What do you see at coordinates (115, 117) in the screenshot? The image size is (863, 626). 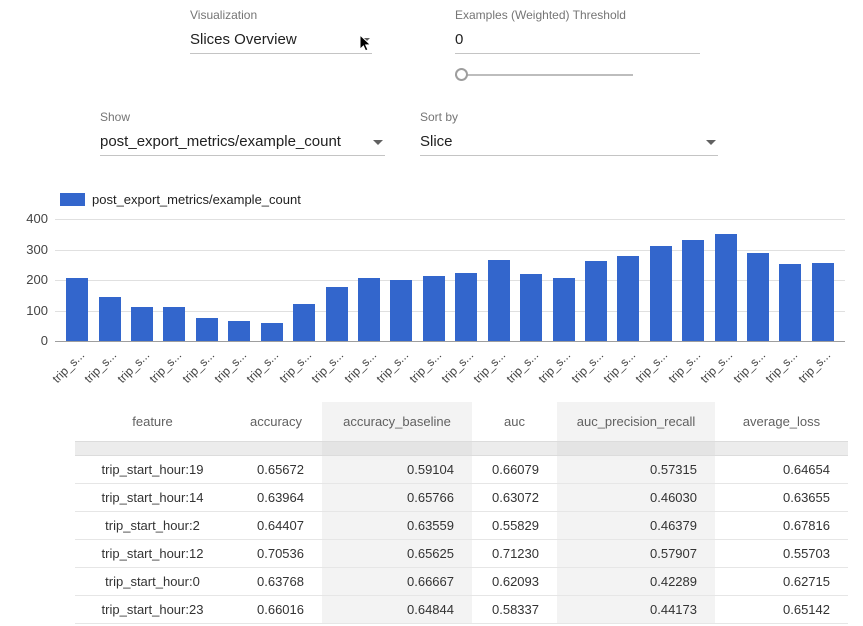 I see `show-label: Show` at bounding box center [115, 117].